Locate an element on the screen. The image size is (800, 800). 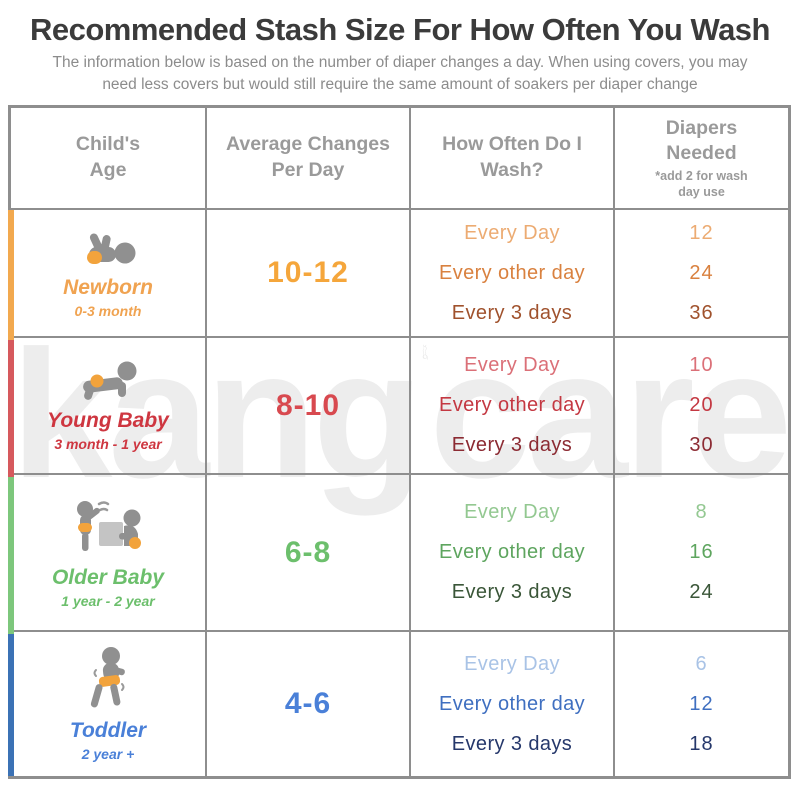
row-name: Toddler is located at coordinates (108, 730).